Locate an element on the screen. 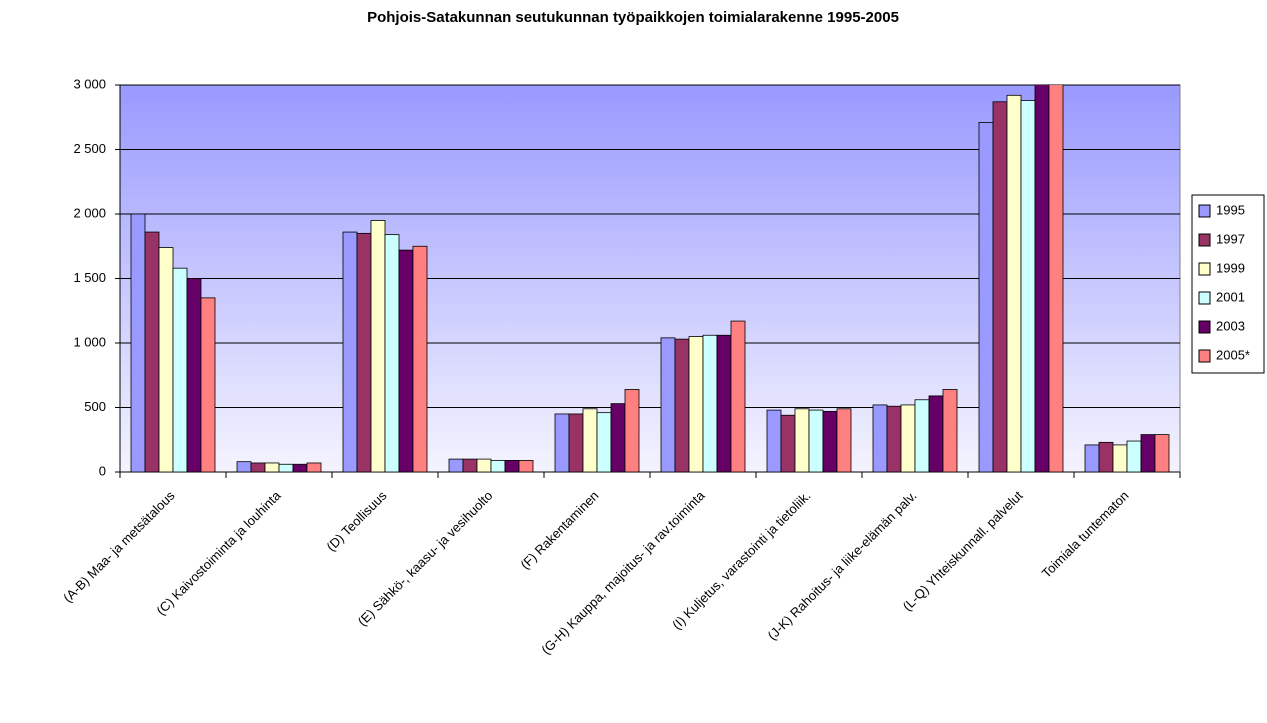 This screenshot has width=1267, height=723. y-tick-label: 3 000 is located at coordinates (89, 83).